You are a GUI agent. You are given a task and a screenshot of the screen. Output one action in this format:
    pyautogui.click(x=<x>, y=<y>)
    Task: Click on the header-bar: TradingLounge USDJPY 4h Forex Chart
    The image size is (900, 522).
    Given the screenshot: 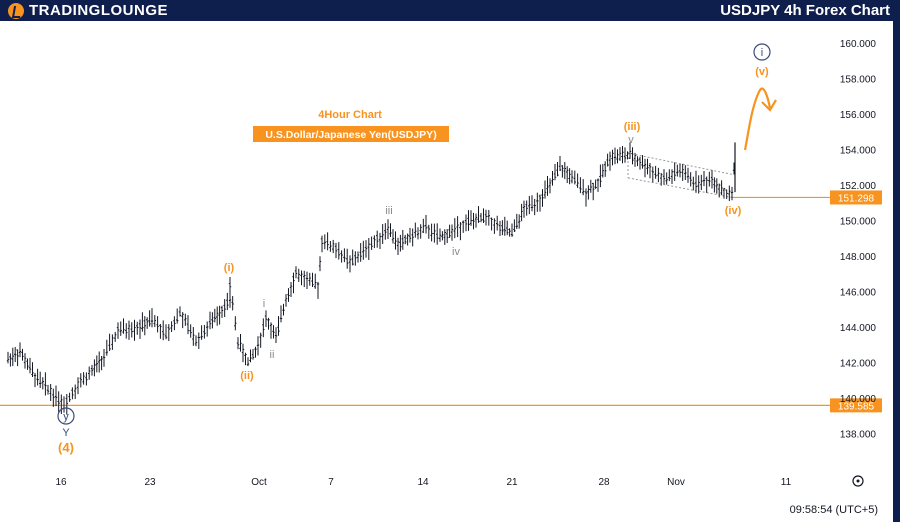 What is the action you would take?
    pyautogui.click(x=450, y=10)
    